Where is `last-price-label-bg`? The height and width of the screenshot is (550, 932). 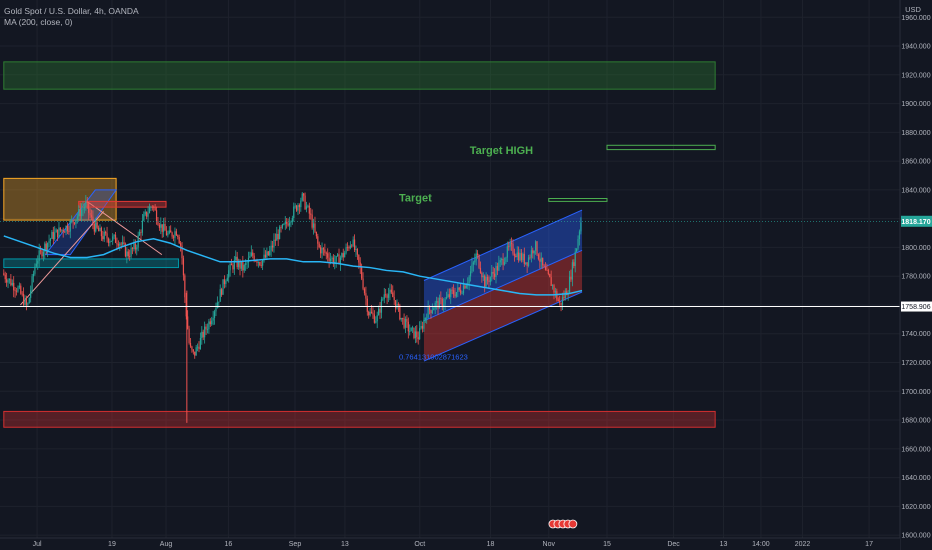
last-price-label-bg is located at coordinates (916, 221).